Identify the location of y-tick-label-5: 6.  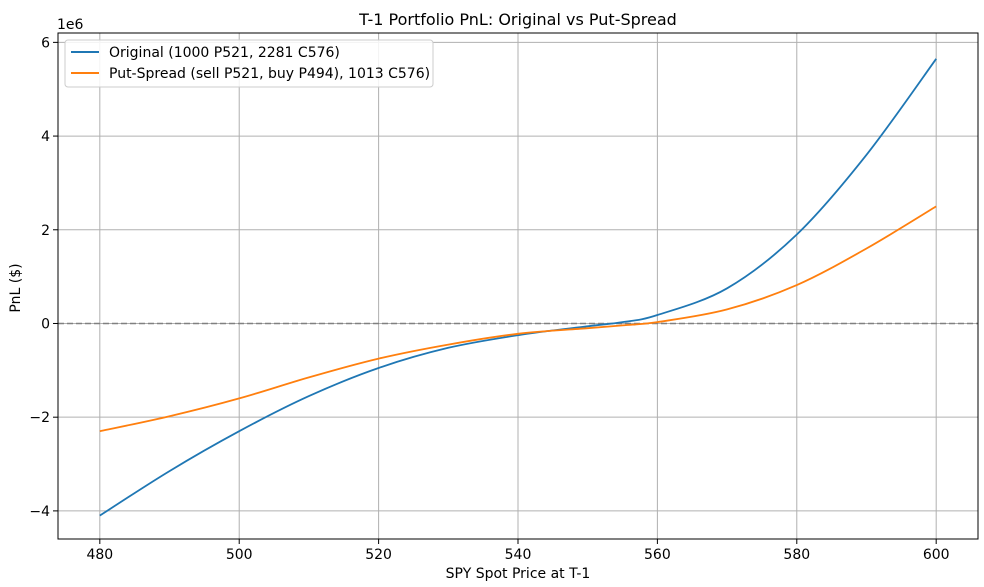
(45, 43).